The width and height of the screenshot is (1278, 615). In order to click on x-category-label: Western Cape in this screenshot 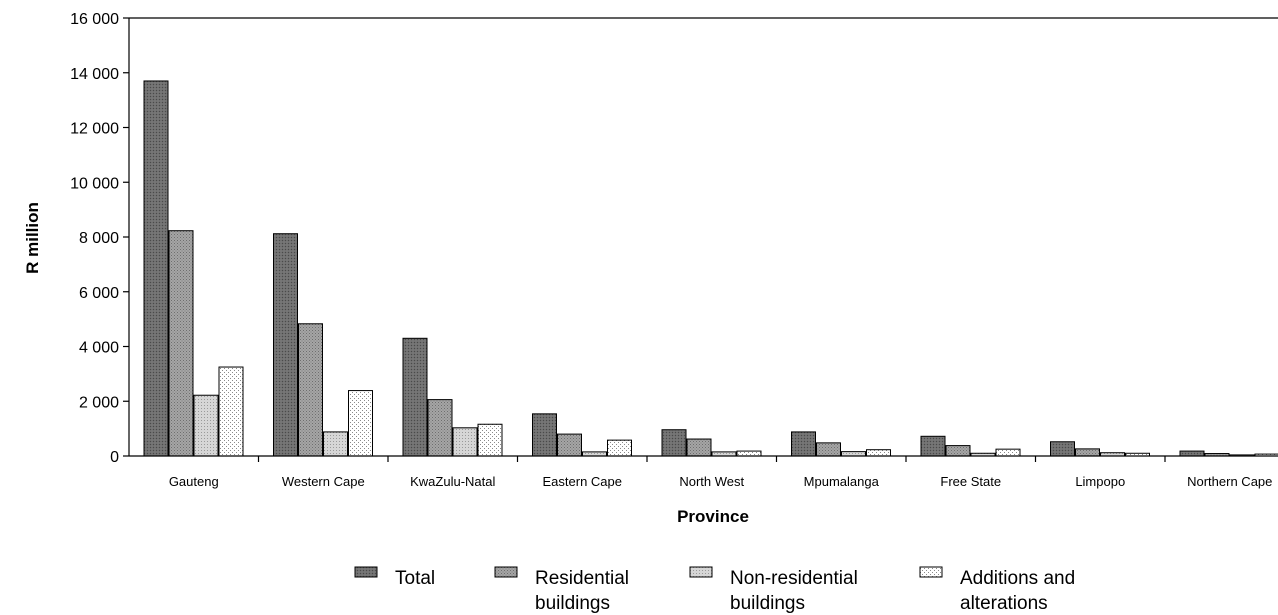, I will do `click(323, 481)`.